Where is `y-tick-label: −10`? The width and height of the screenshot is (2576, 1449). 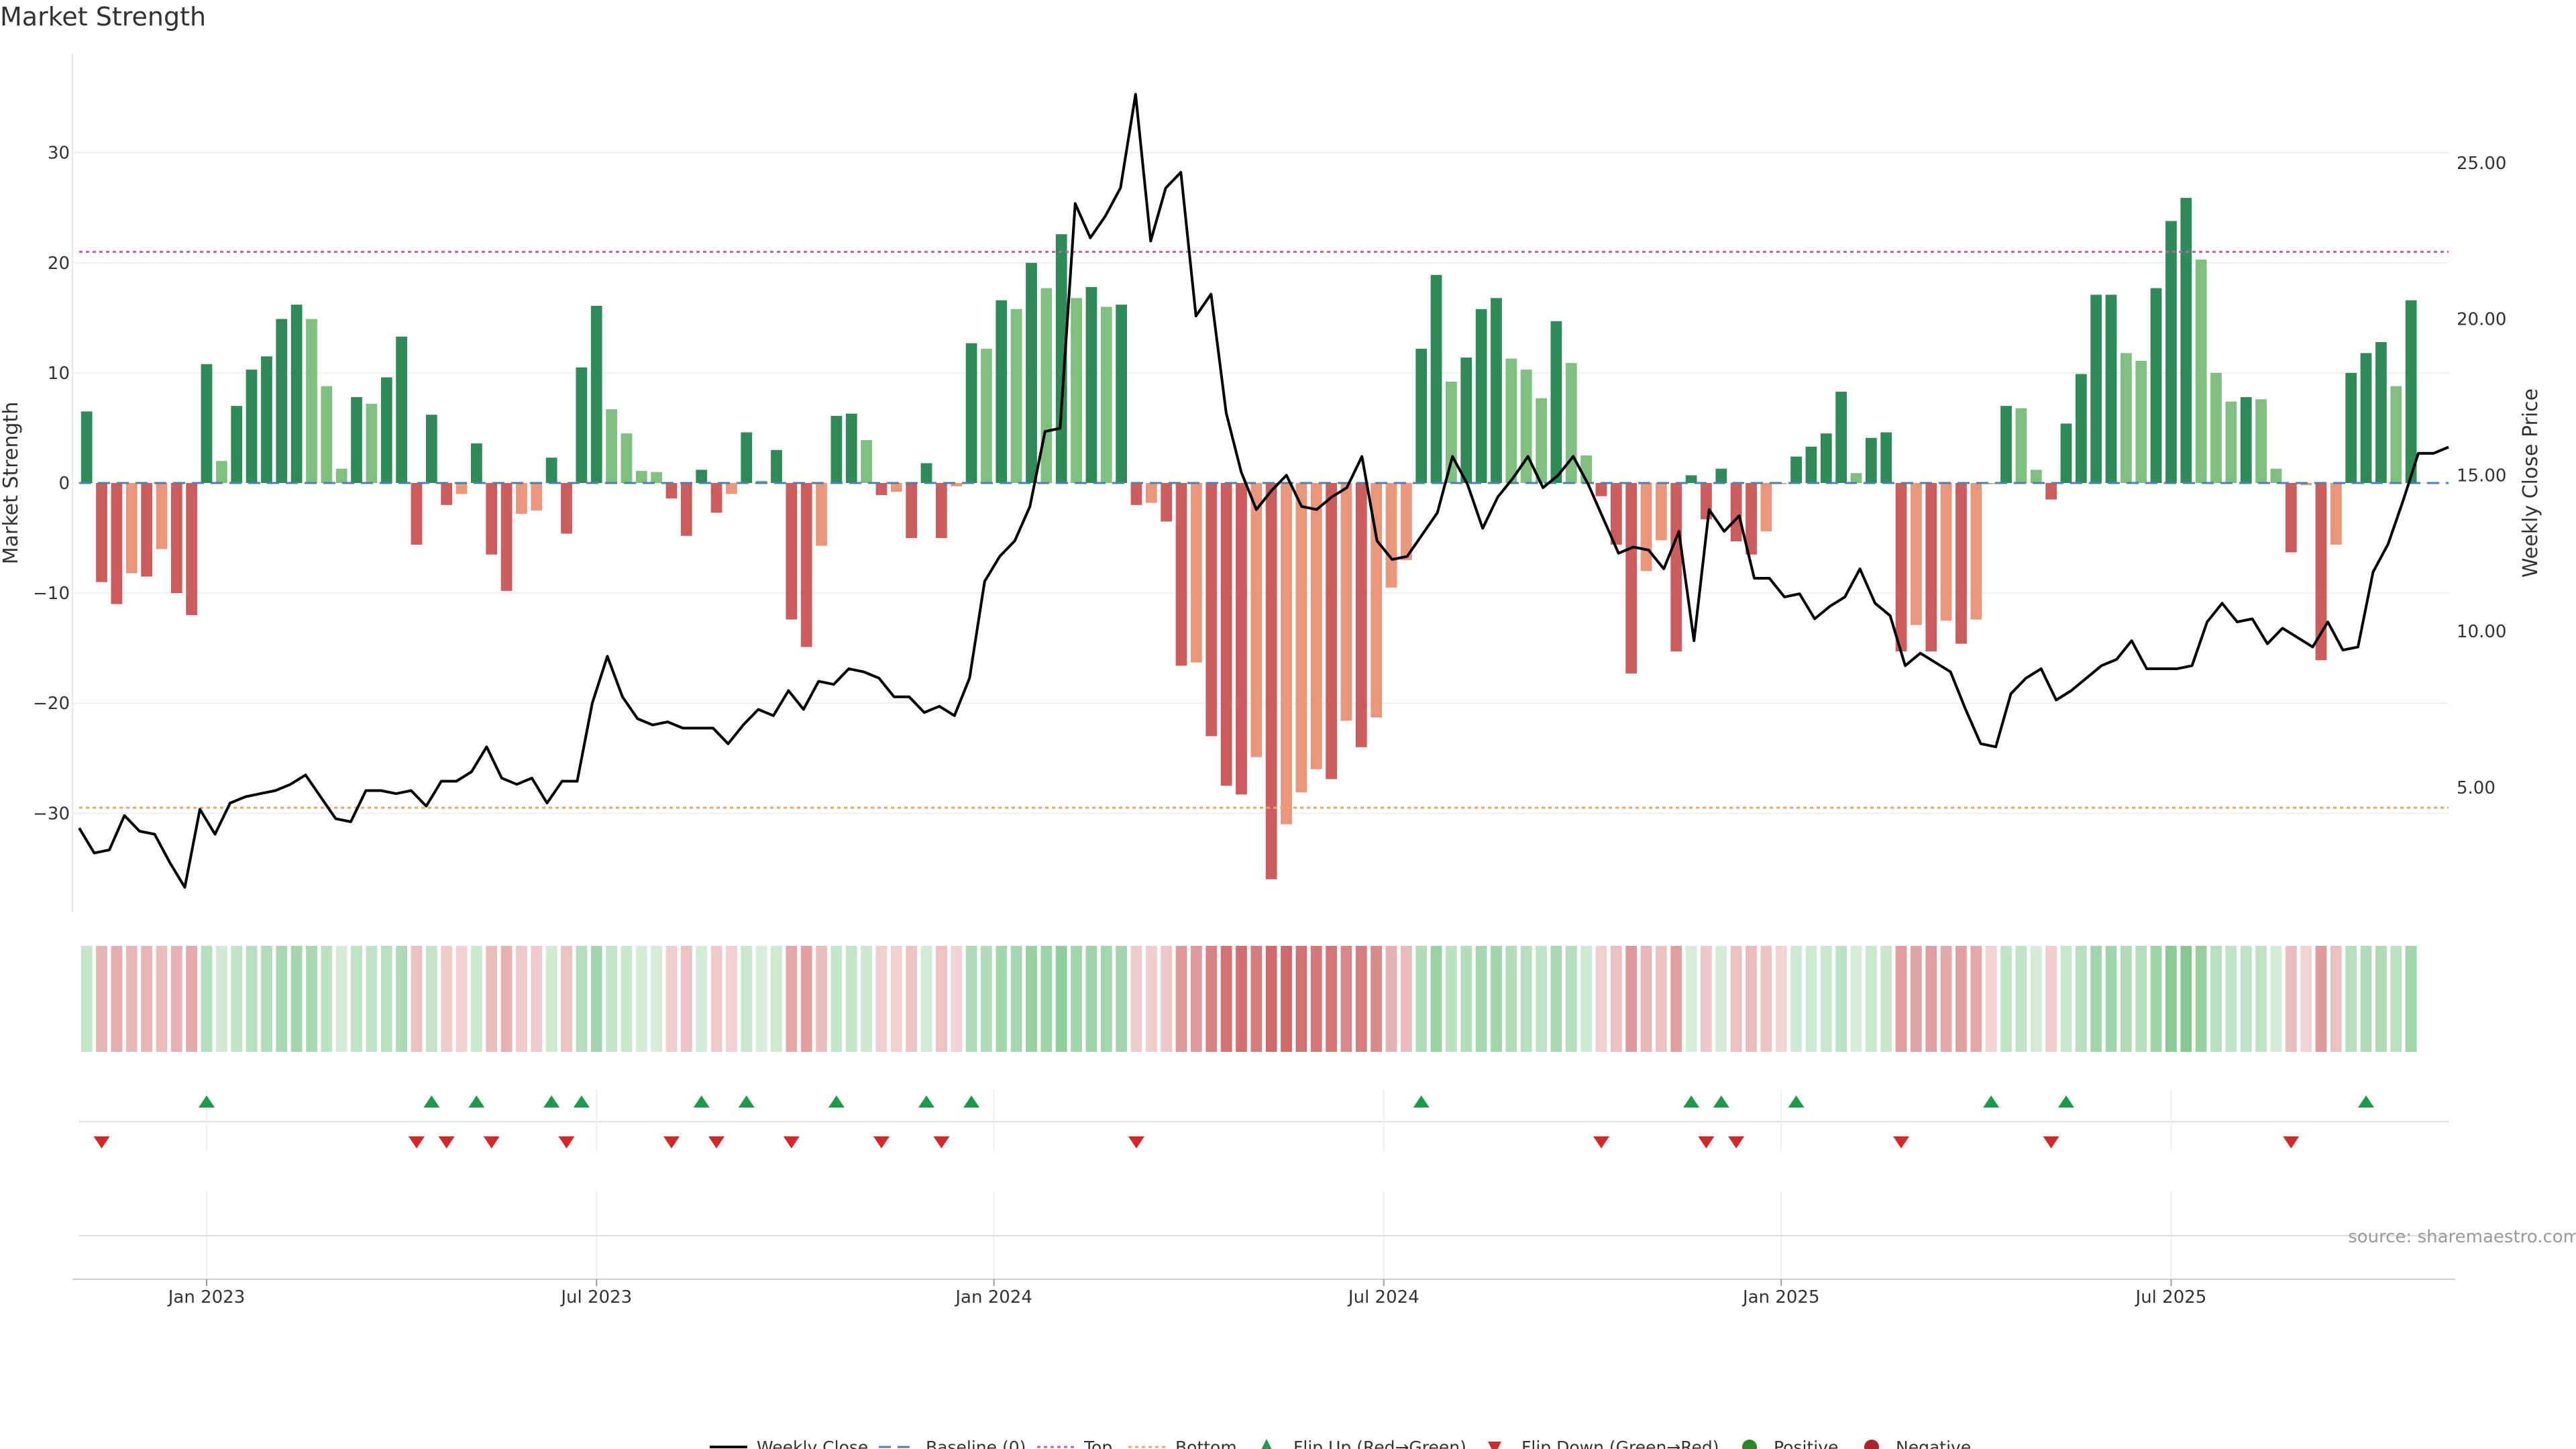
y-tick-label: −10 is located at coordinates (51, 594).